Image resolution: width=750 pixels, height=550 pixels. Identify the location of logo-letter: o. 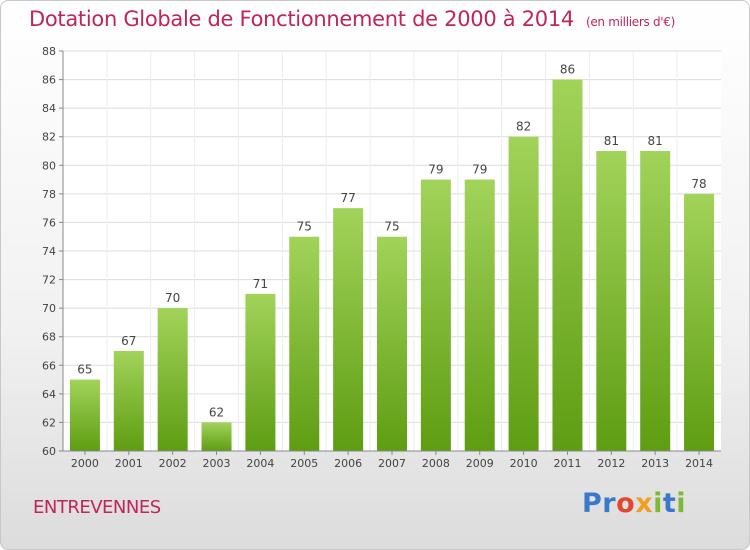
(626, 503).